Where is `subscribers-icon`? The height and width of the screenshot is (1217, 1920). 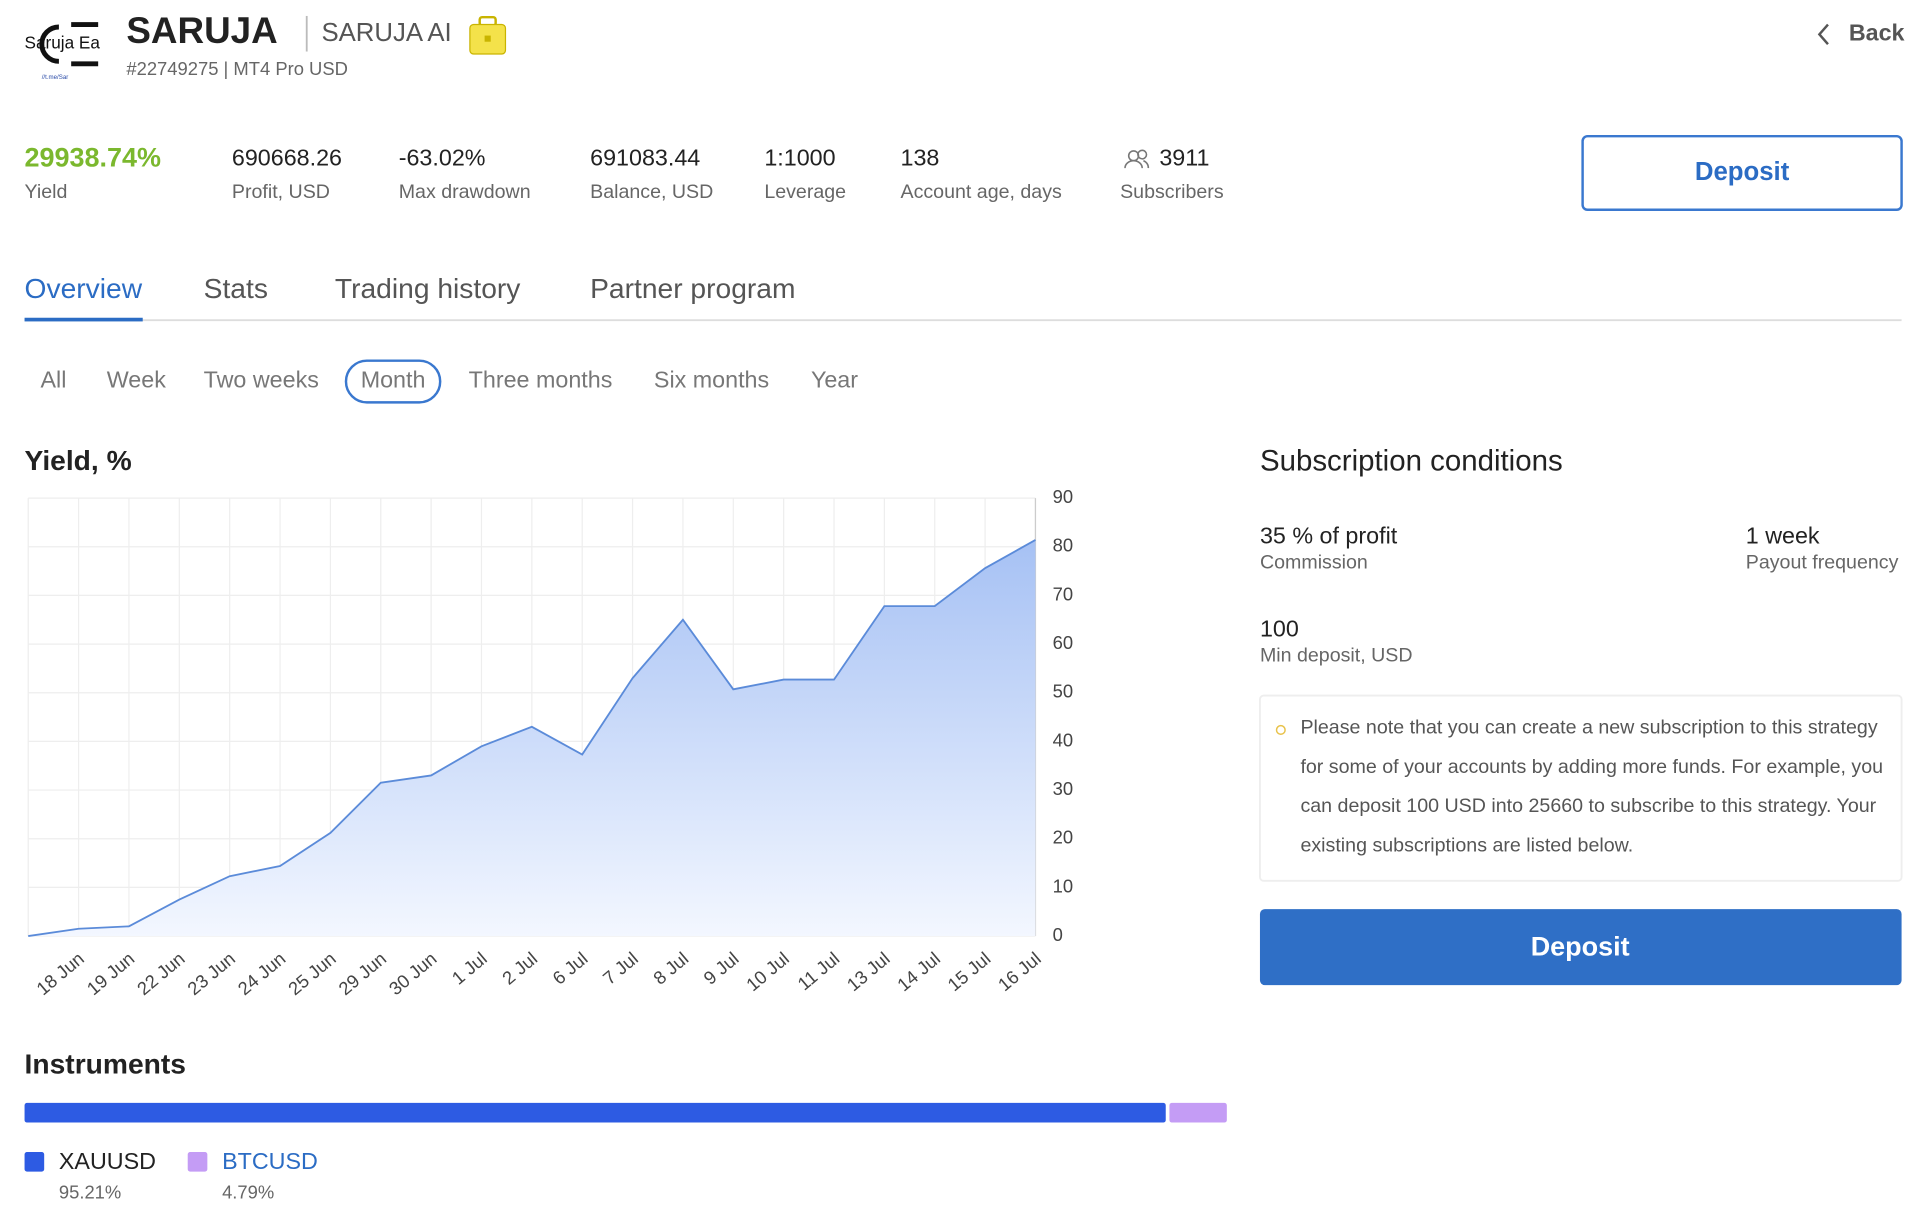 subscribers-icon is located at coordinates (1137, 159).